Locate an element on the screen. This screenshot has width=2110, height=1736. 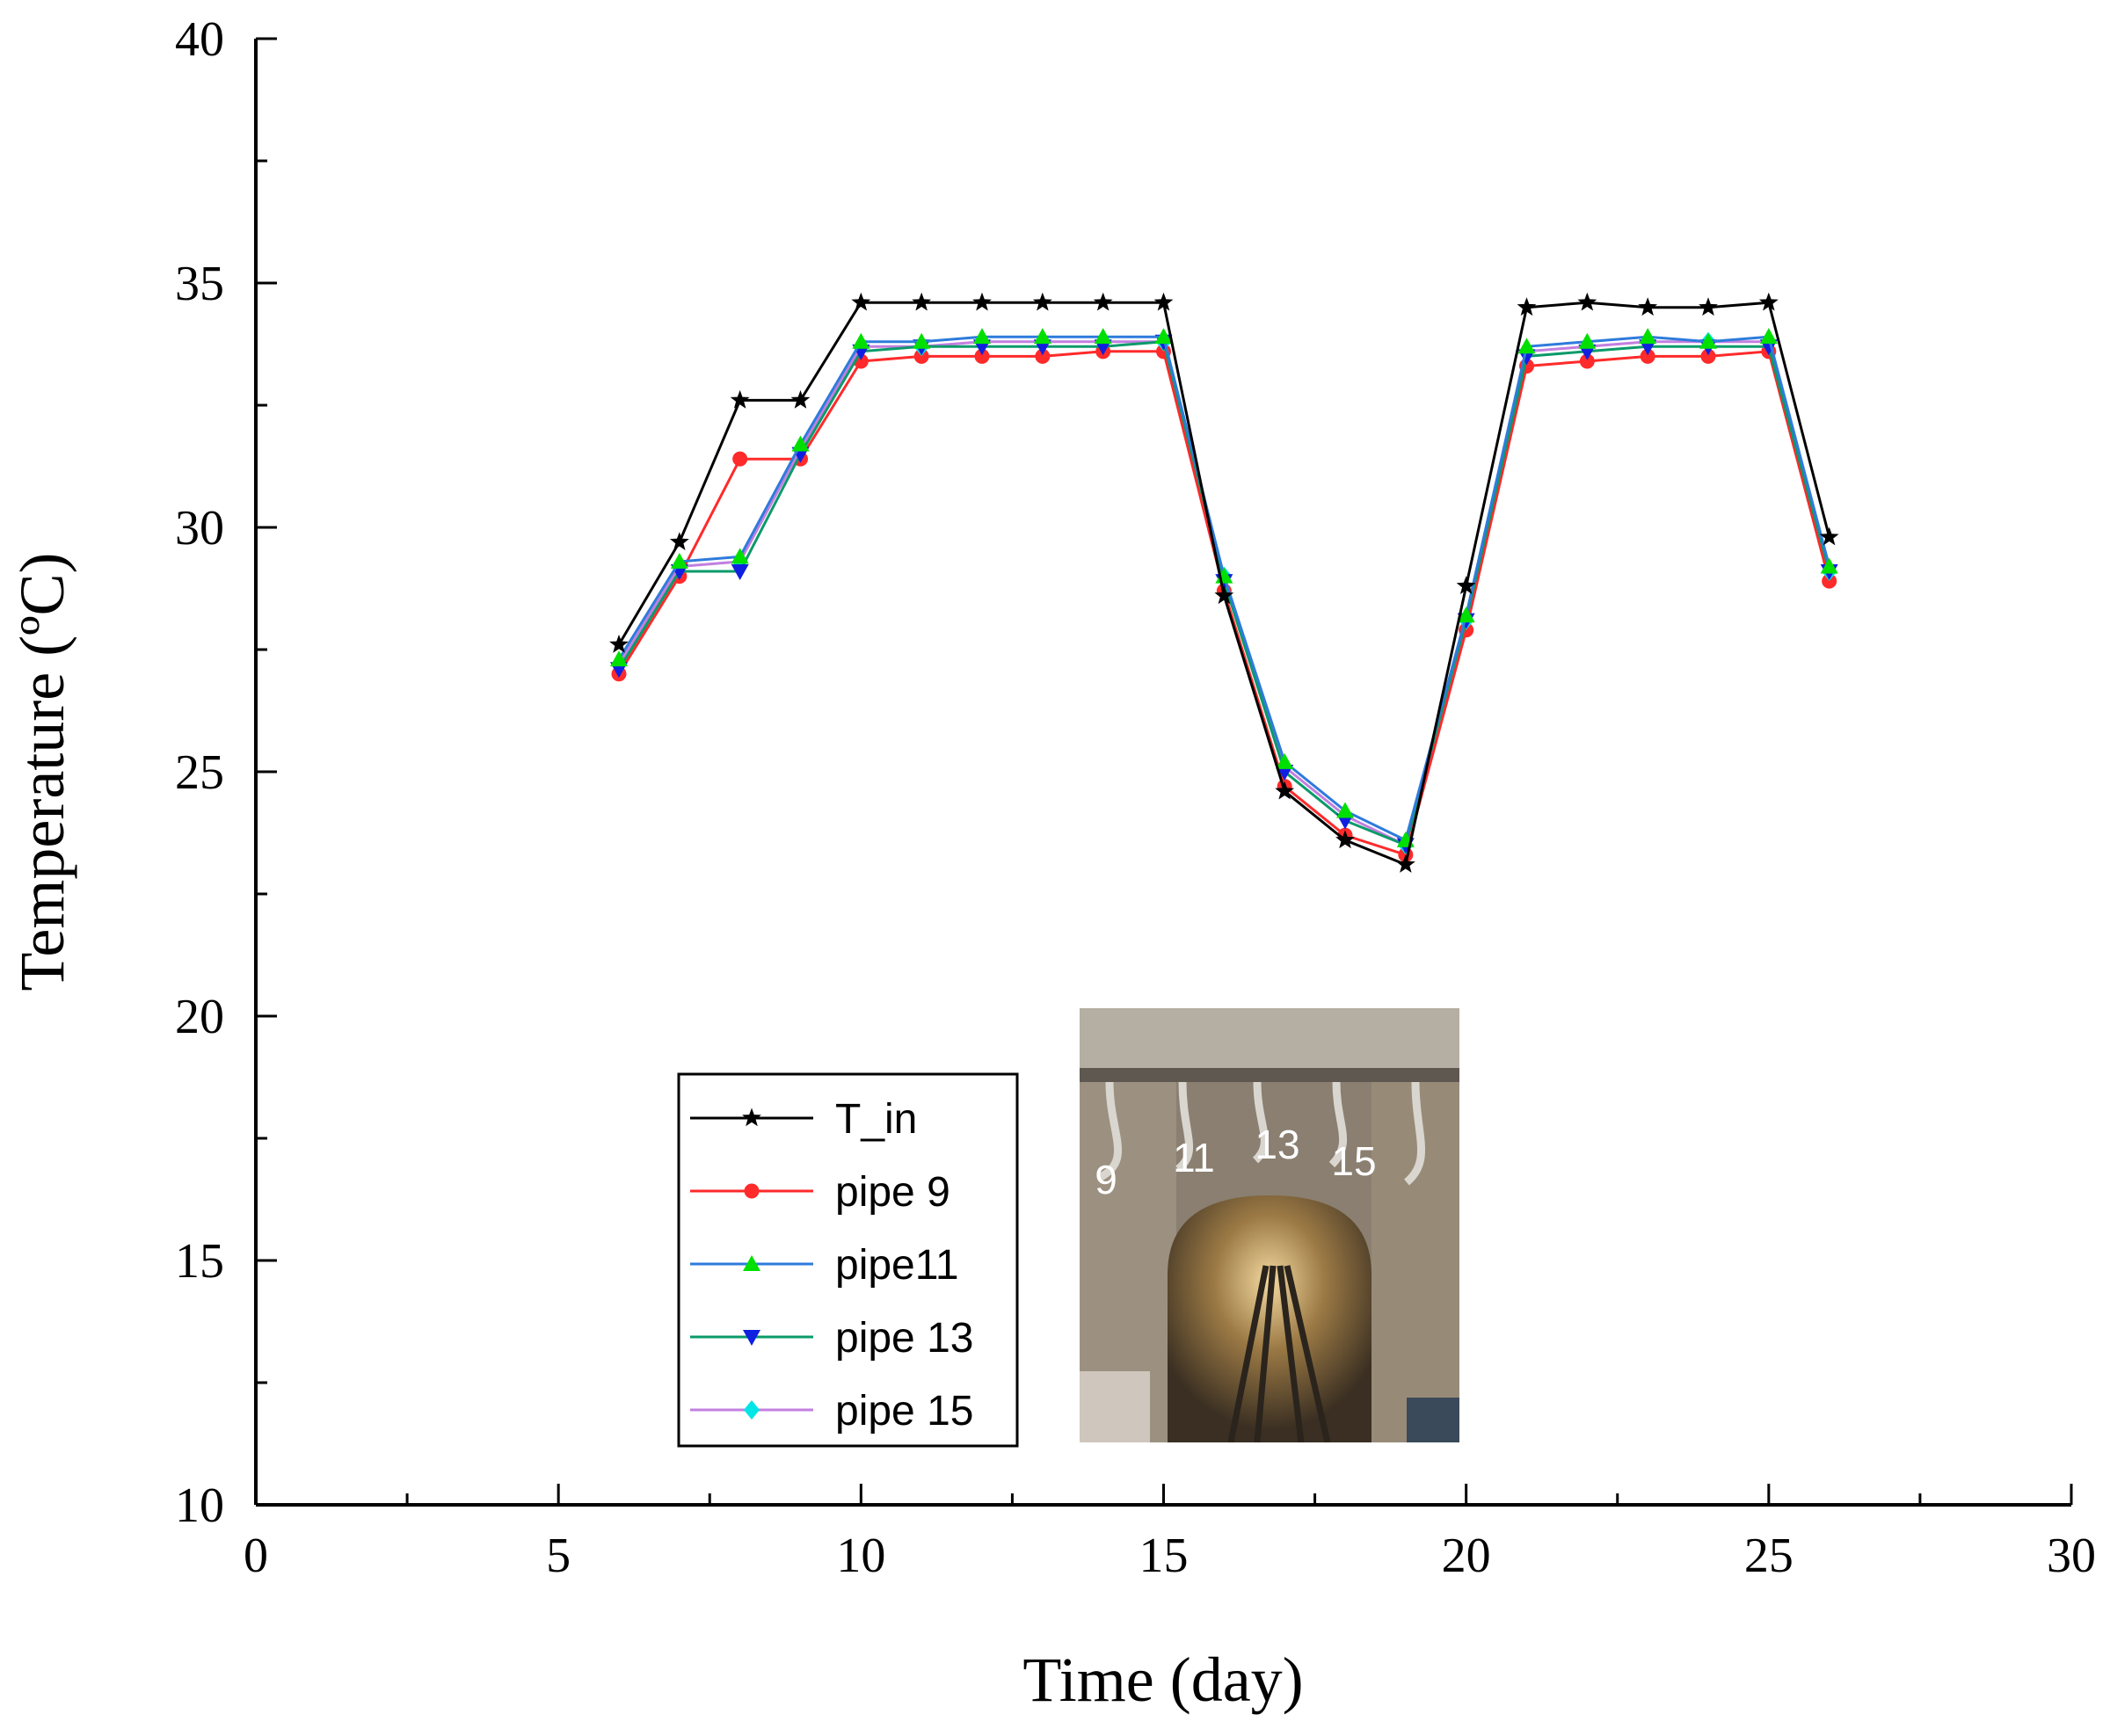
x-tick-label: 20 is located at coordinates (1466, 1556).